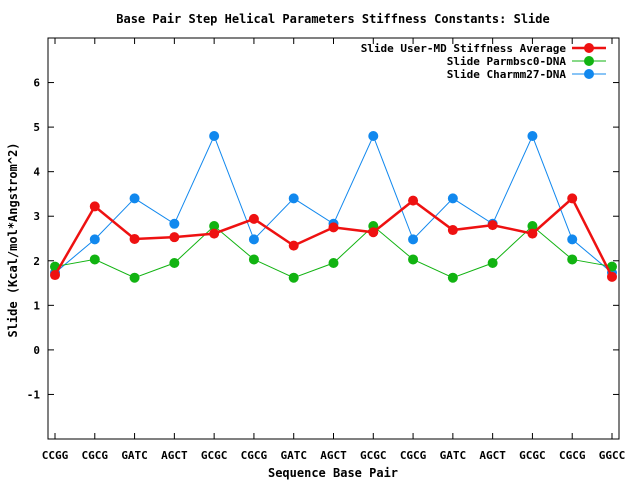  Describe the element at coordinates (464, 48) in the screenshot. I see `legend-label: Slide User-MD Stiffness Average` at that location.